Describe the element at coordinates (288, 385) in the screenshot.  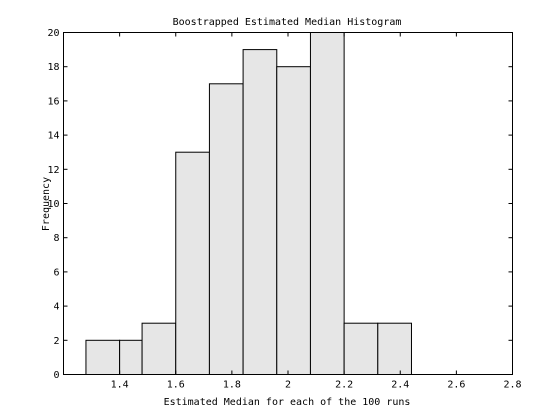
I see `x-tick-label: 2` at that location.